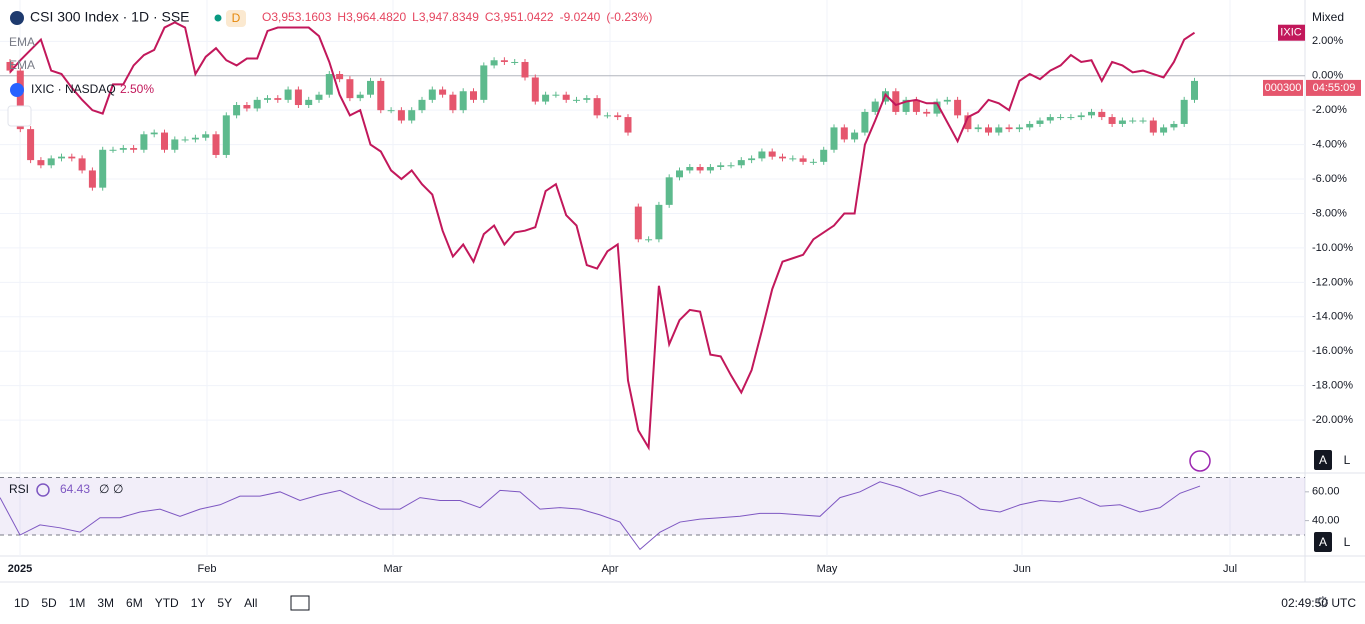 The height and width of the screenshot is (624, 1365). What do you see at coordinates (629, 17) in the screenshot?
I see `ohlc-value: (-0.23%)` at bounding box center [629, 17].